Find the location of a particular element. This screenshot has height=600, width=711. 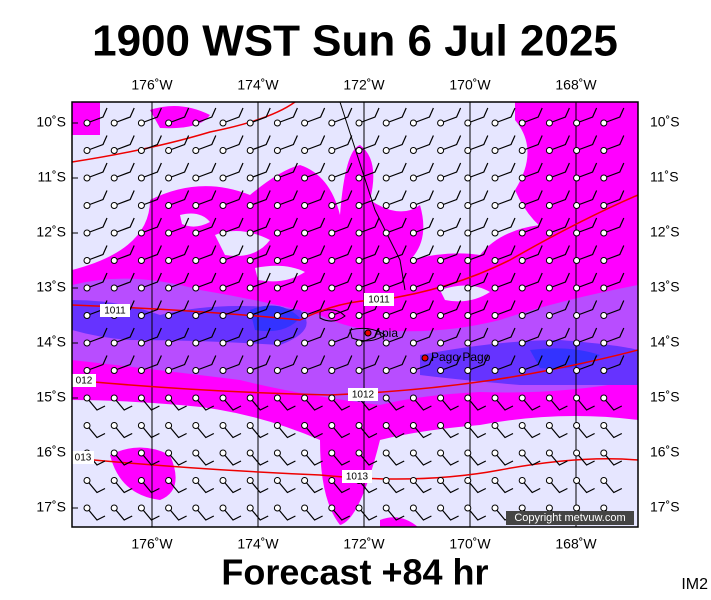

lat-label-left: 16˚S is located at coordinates (51, 452).